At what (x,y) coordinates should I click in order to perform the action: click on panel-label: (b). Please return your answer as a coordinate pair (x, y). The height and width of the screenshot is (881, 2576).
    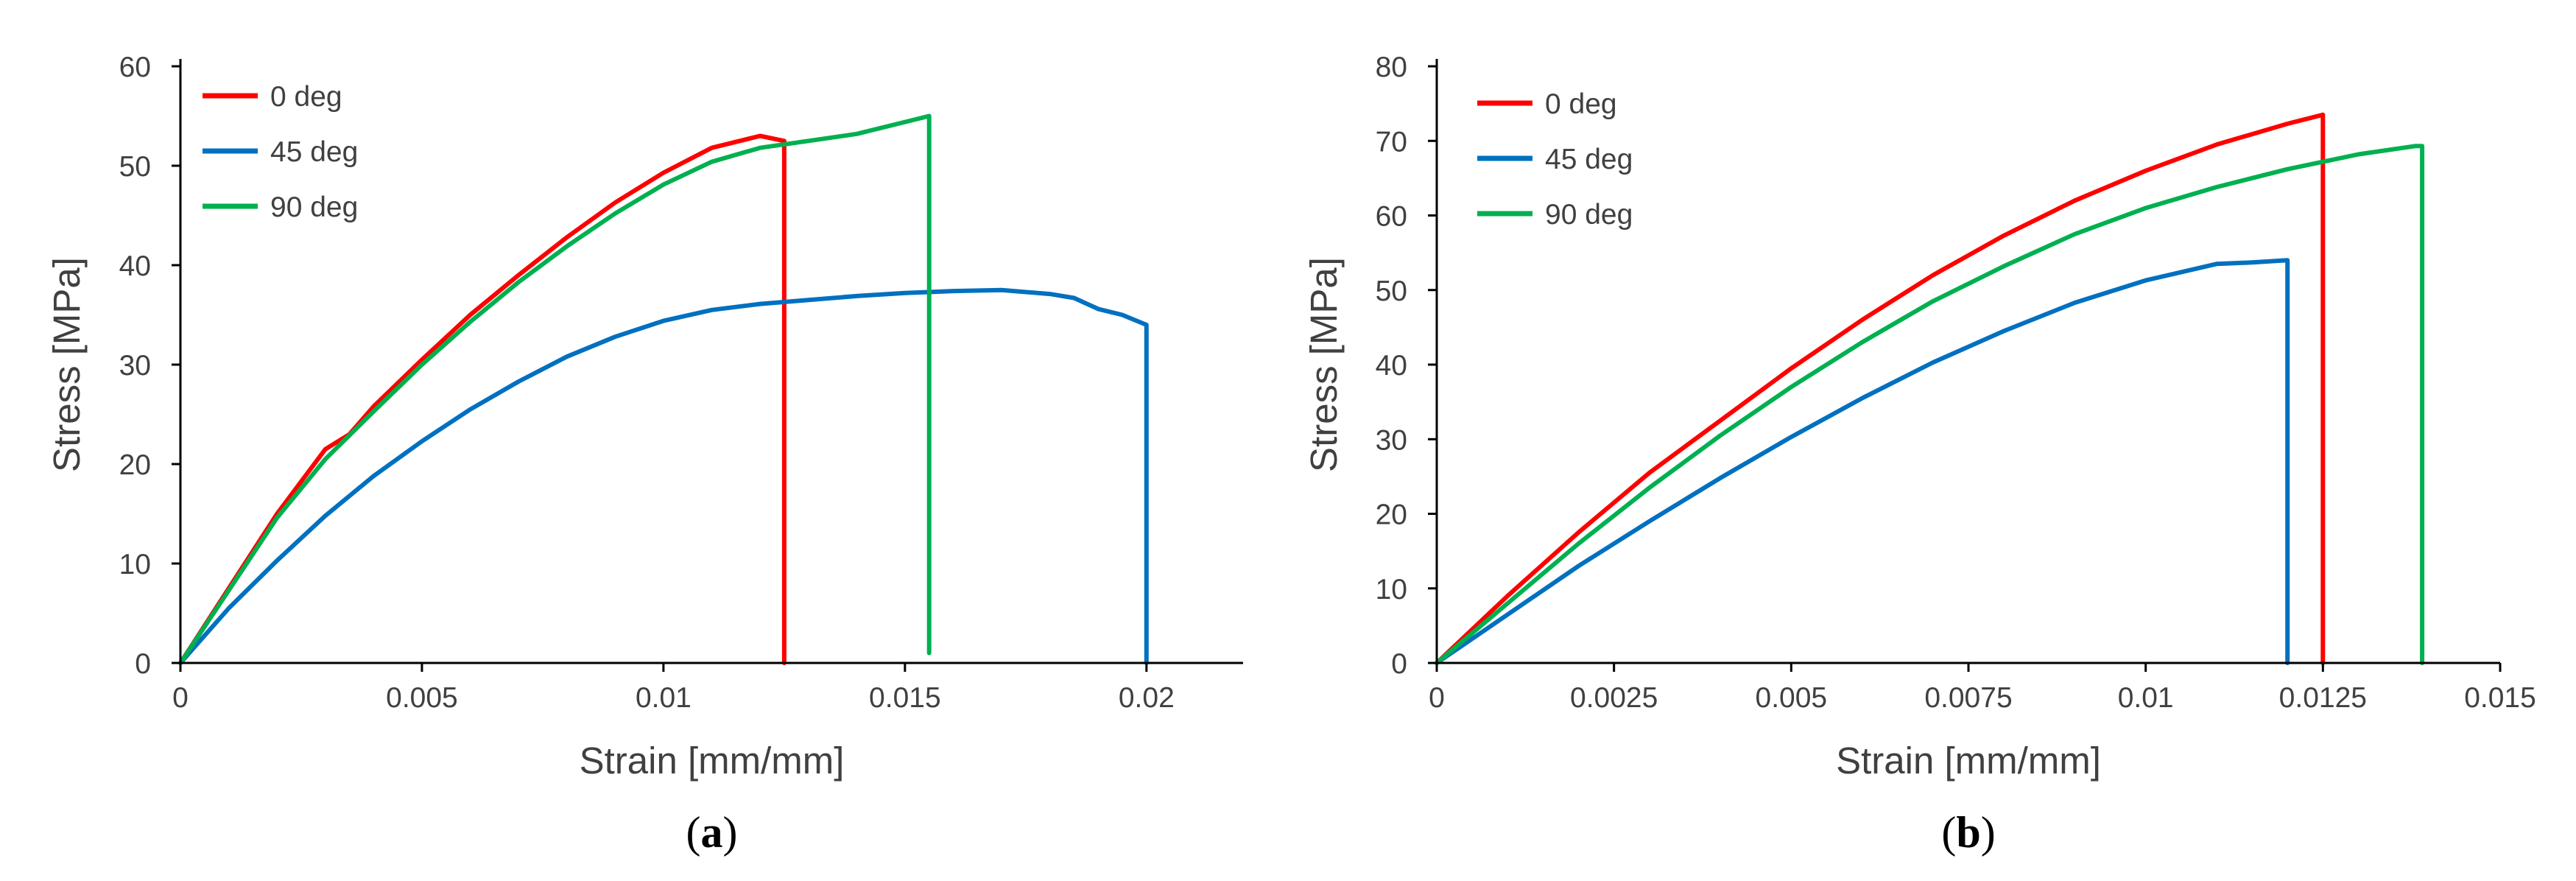
    Looking at the image, I should click on (1968, 833).